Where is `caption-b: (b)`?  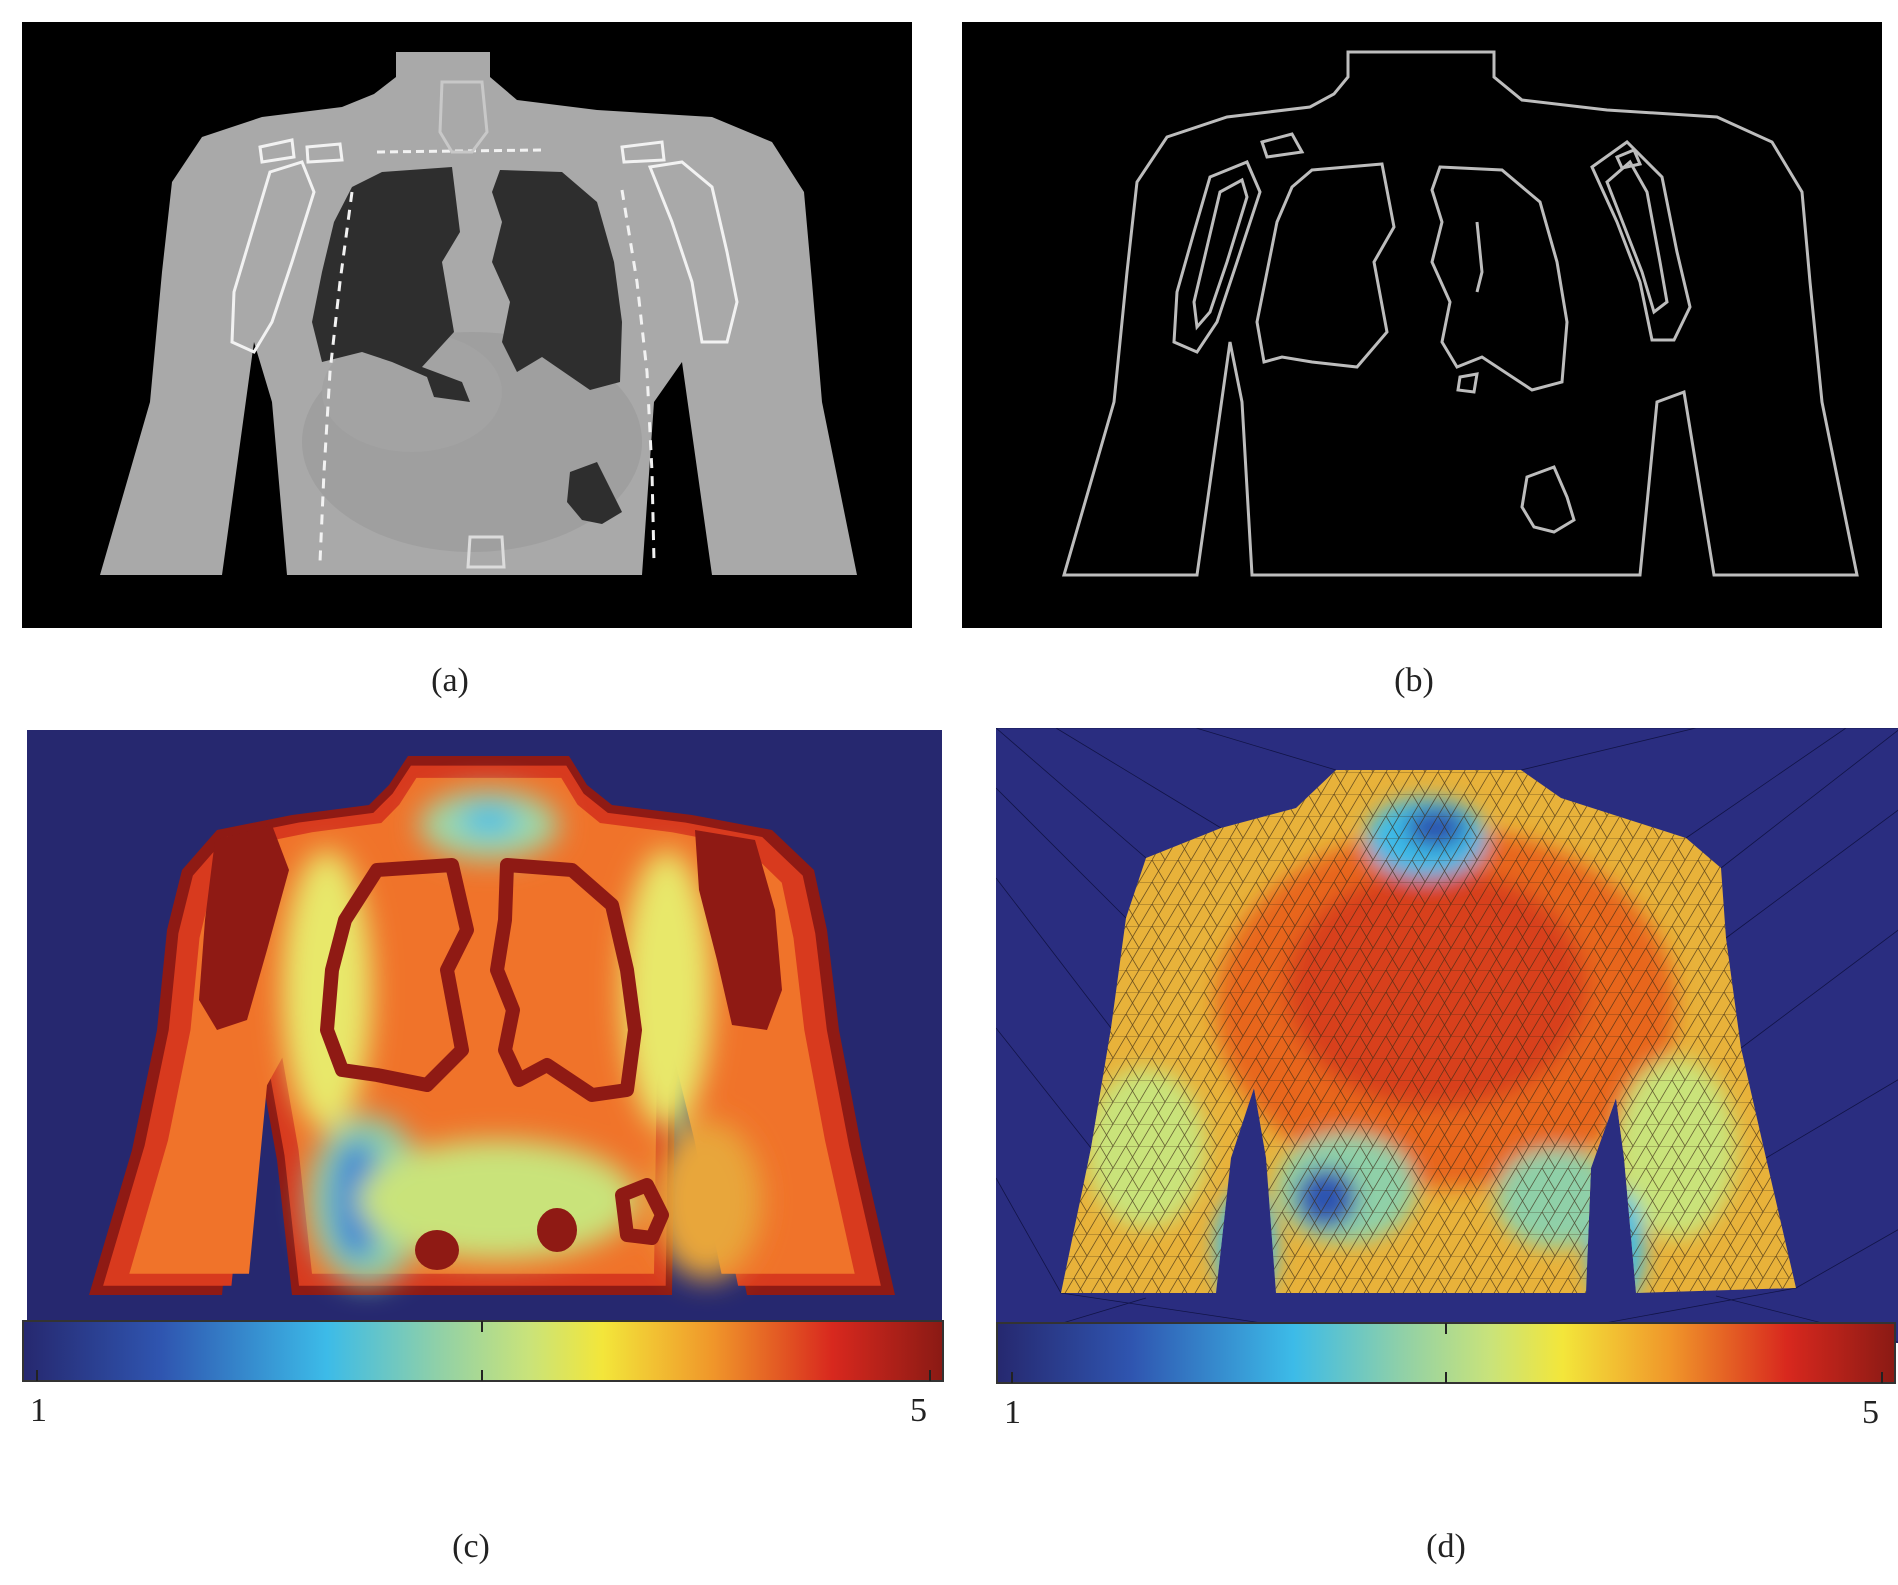
caption-b: (b) is located at coordinates (1414, 680).